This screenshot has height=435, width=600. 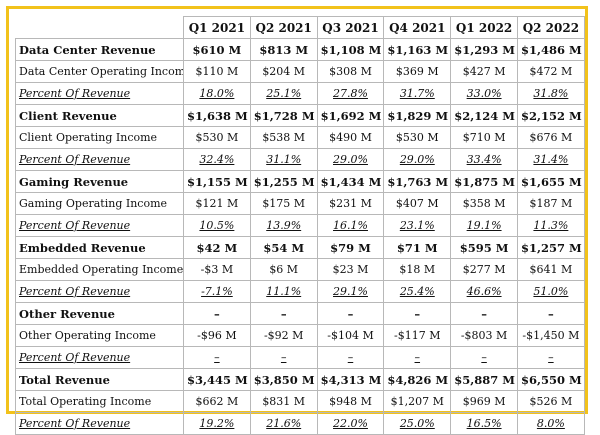 I want to click on table-cell: -$117 M, so click(x=417, y=335).